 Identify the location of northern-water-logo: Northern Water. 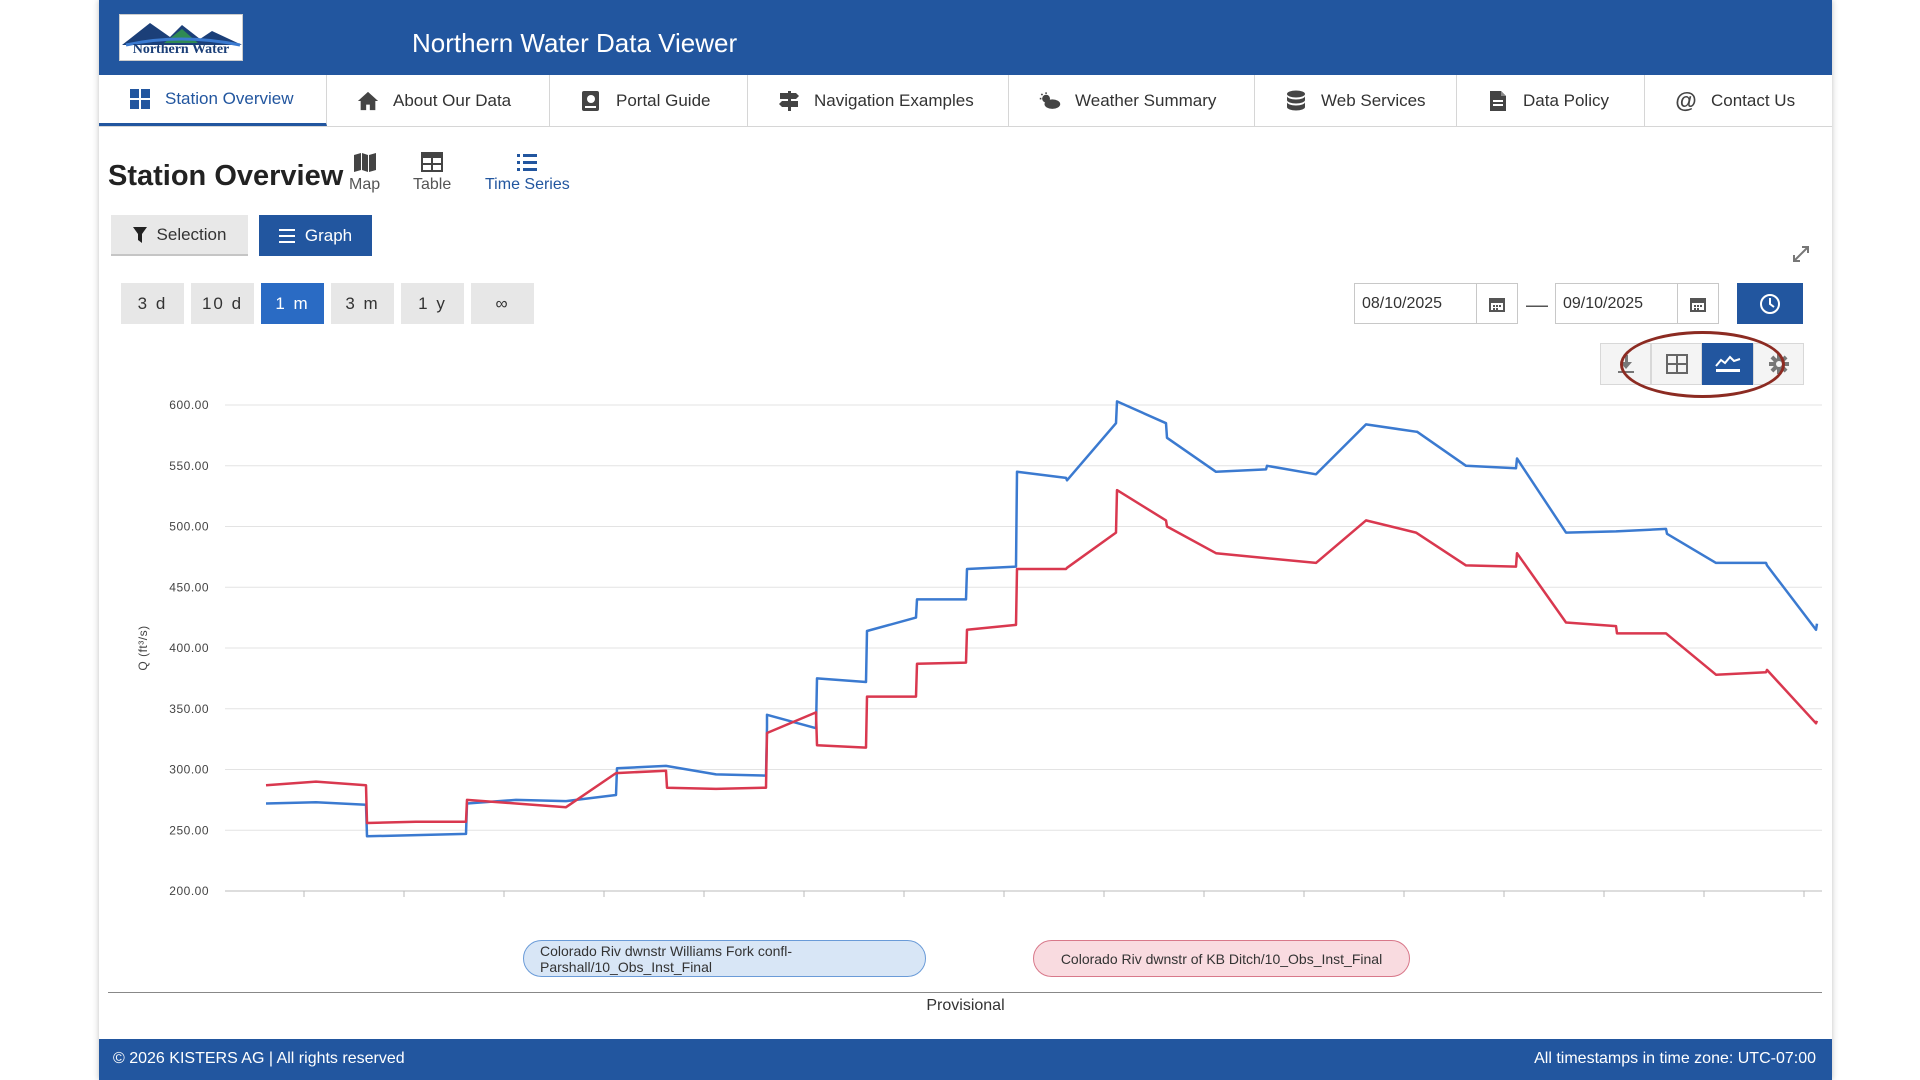
(181, 37).